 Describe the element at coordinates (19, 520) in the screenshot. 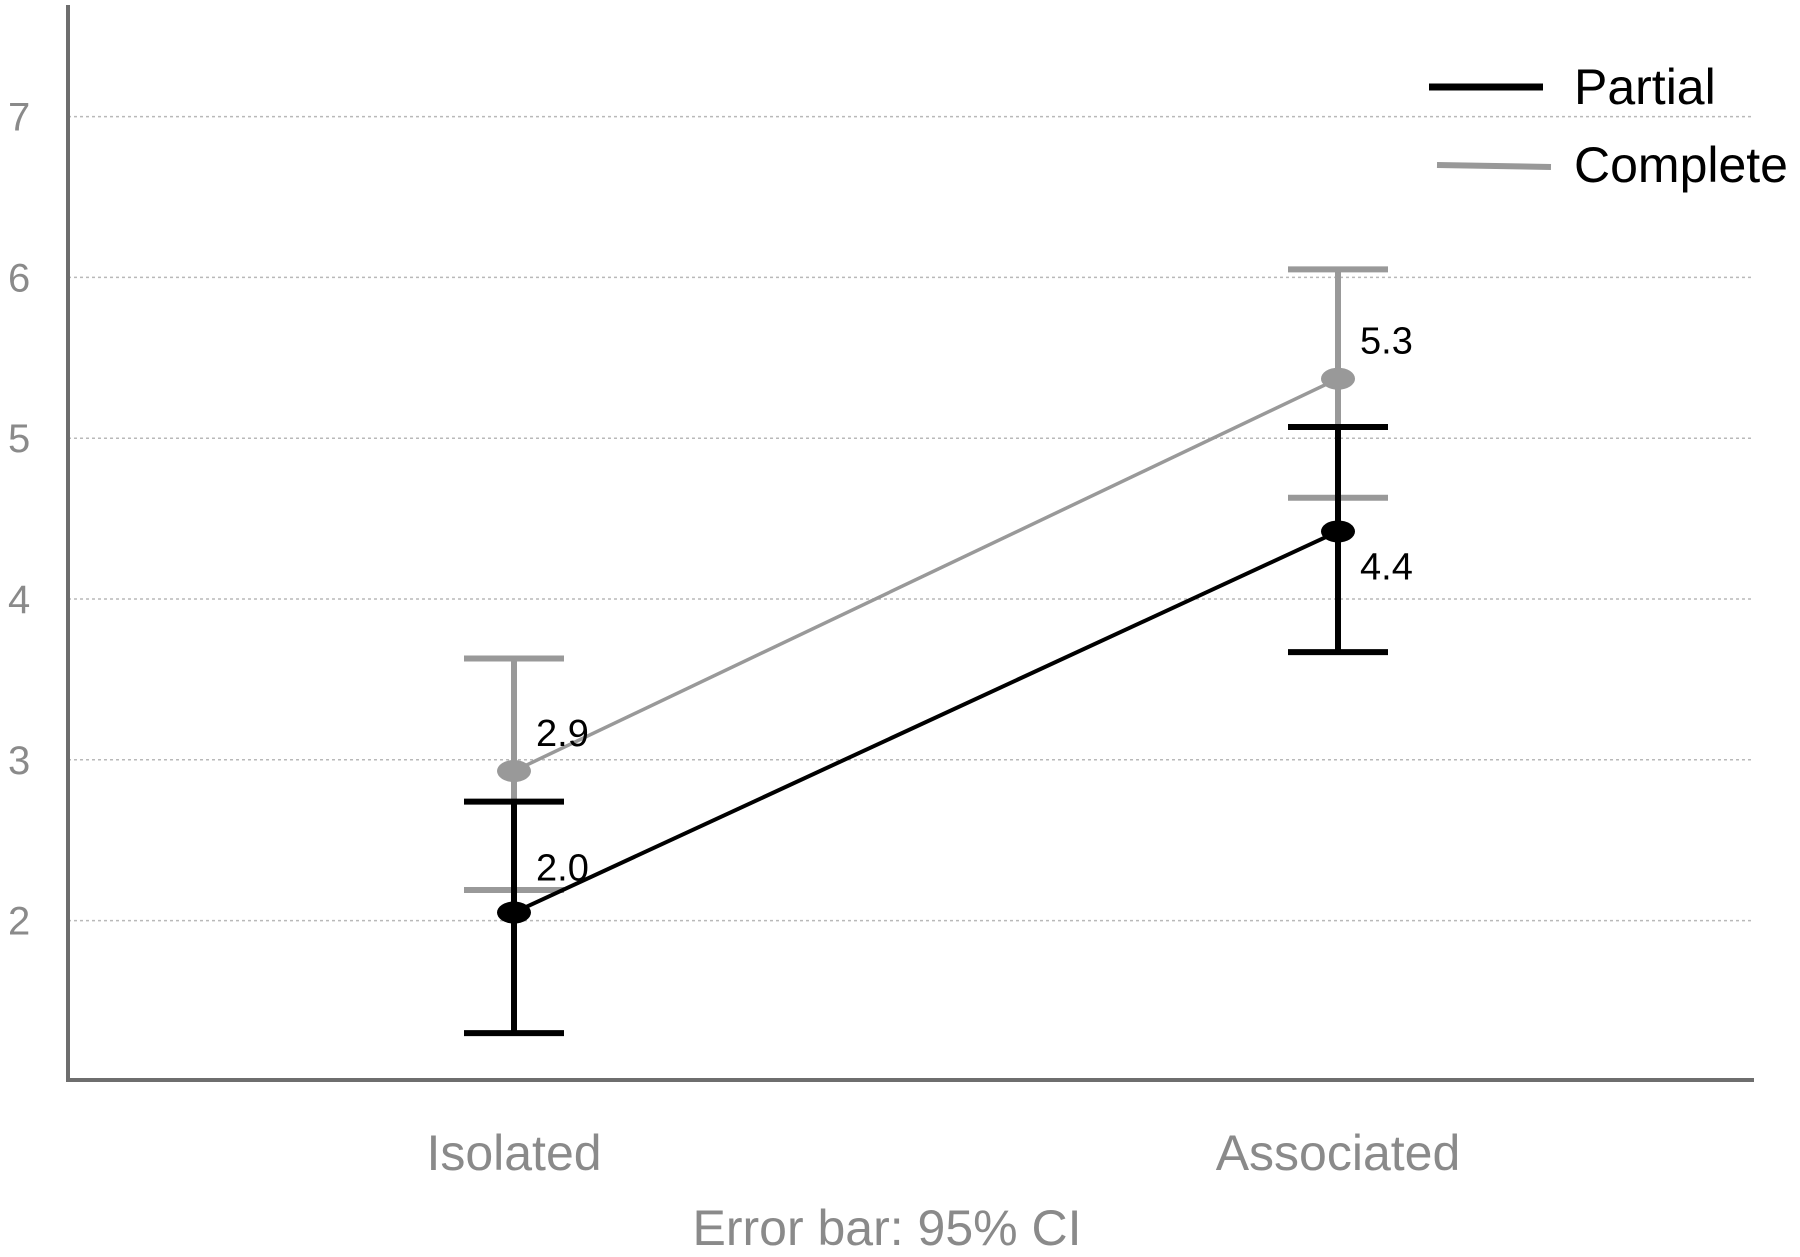

I see `y-tick-labels: 2 3 4 5 6 7` at that location.